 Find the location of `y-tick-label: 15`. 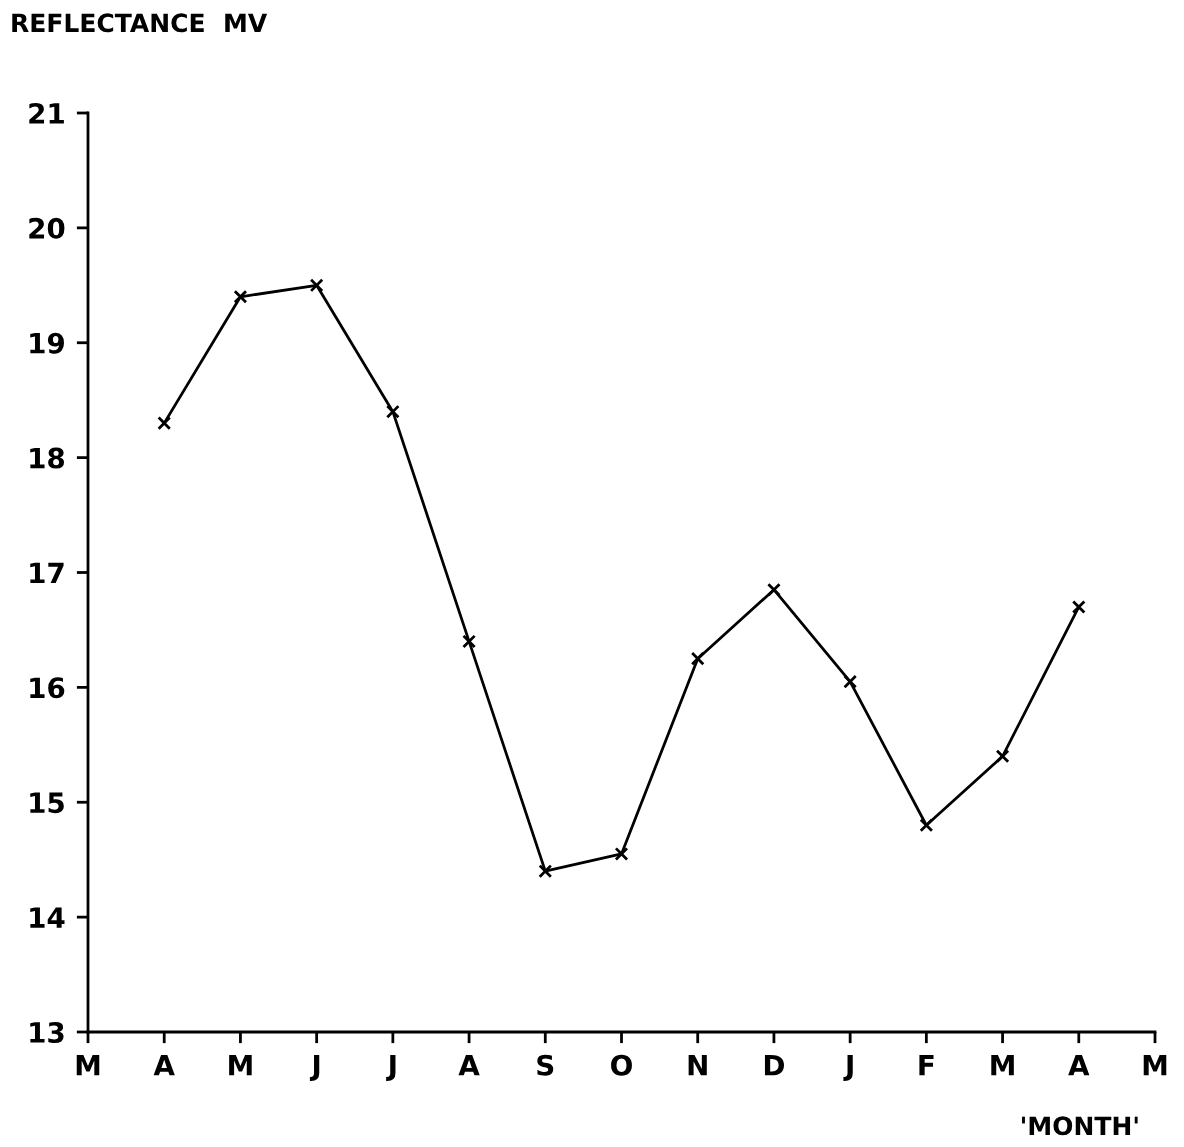

y-tick-label: 15 is located at coordinates (47, 803).